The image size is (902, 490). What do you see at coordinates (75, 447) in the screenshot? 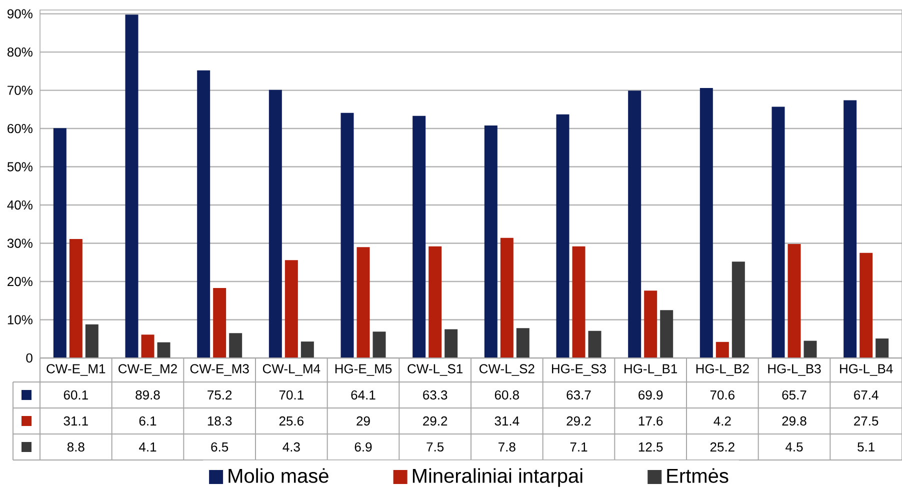
I see `data-label: 8.8` at bounding box center [75, 447].